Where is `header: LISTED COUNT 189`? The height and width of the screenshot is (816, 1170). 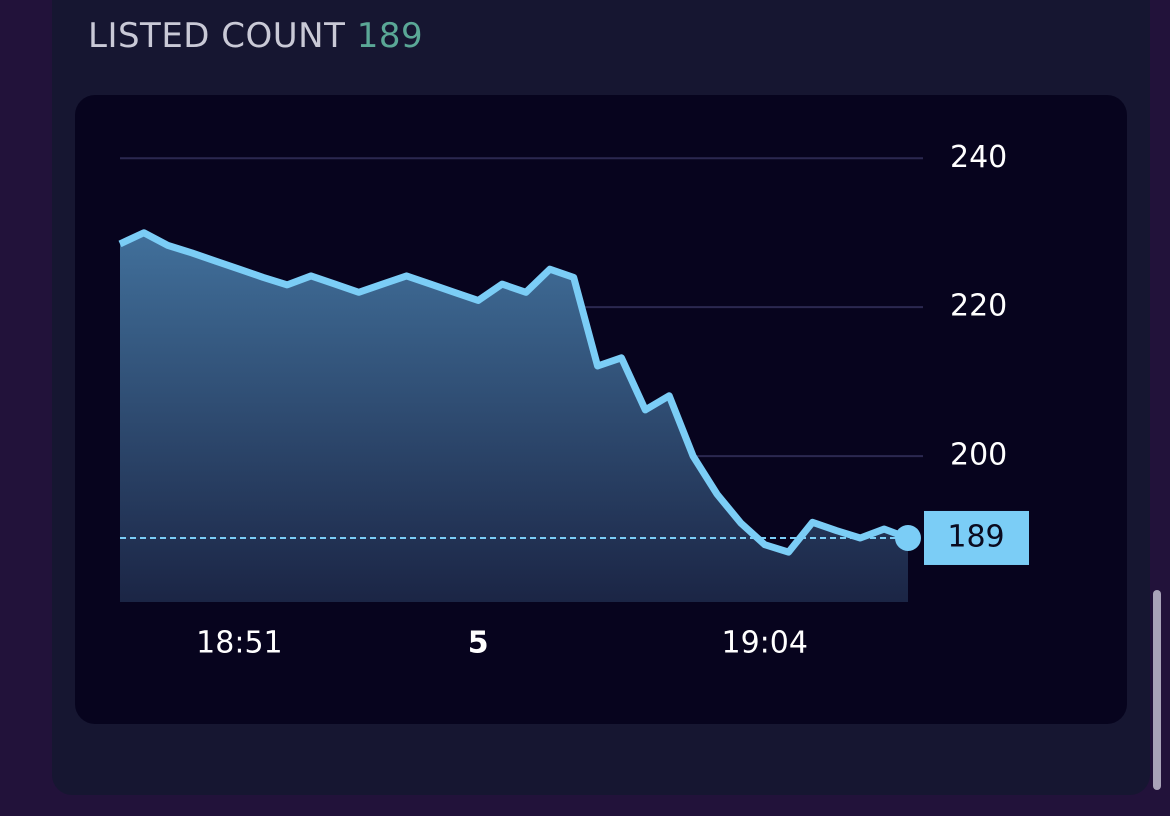 header: LISTED COUNT 189 is located at coordinates (255, 36).